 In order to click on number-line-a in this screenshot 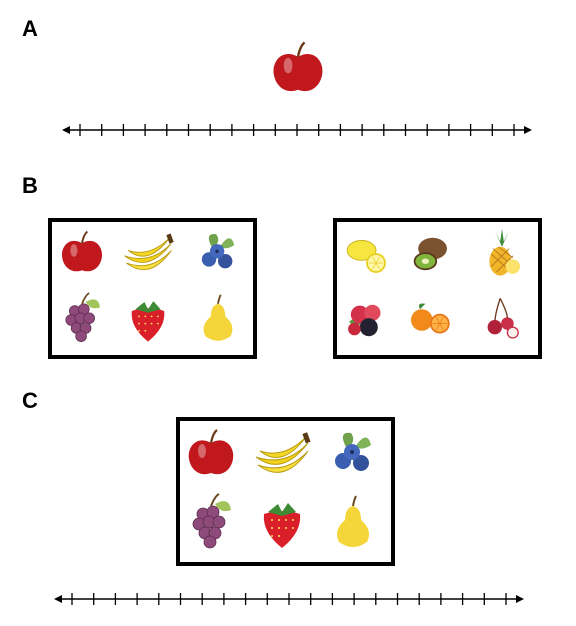, I will do `click(297, 130)`.